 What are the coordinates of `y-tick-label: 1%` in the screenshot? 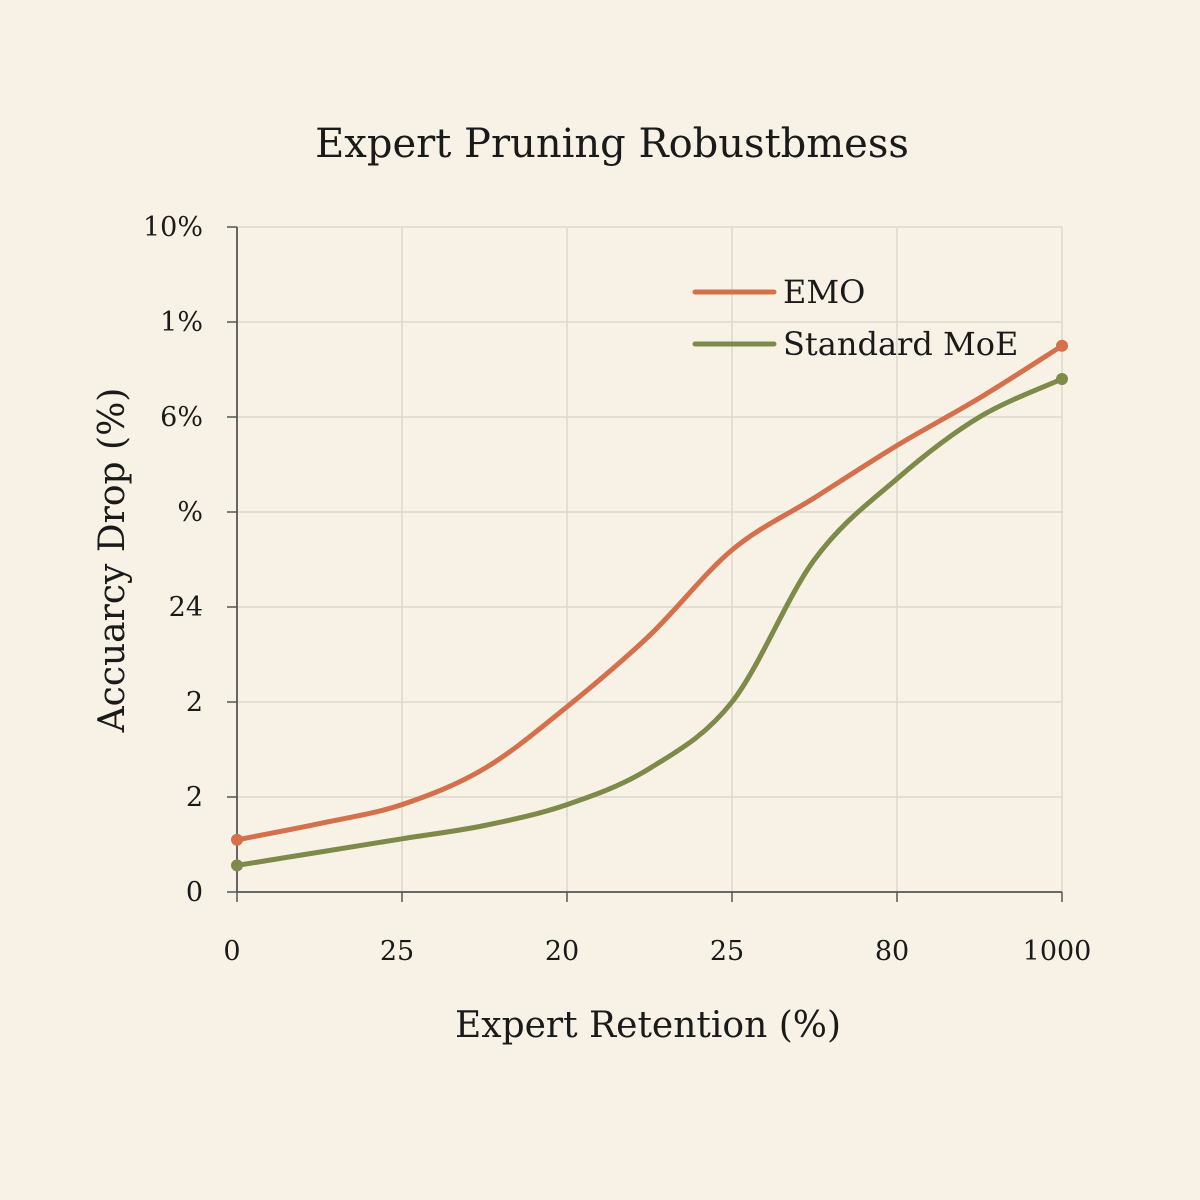 It's located at (181, 322).